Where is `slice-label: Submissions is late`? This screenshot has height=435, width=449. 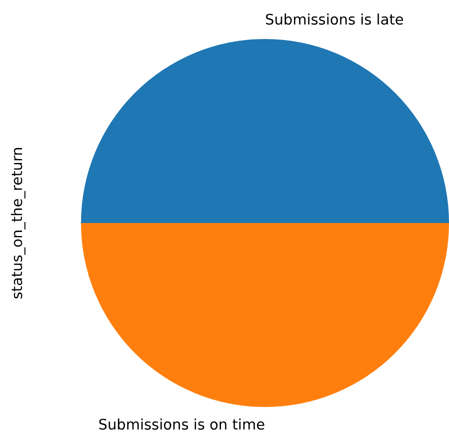
slice-label: Submissions is late is located at coordinates (334, 20).